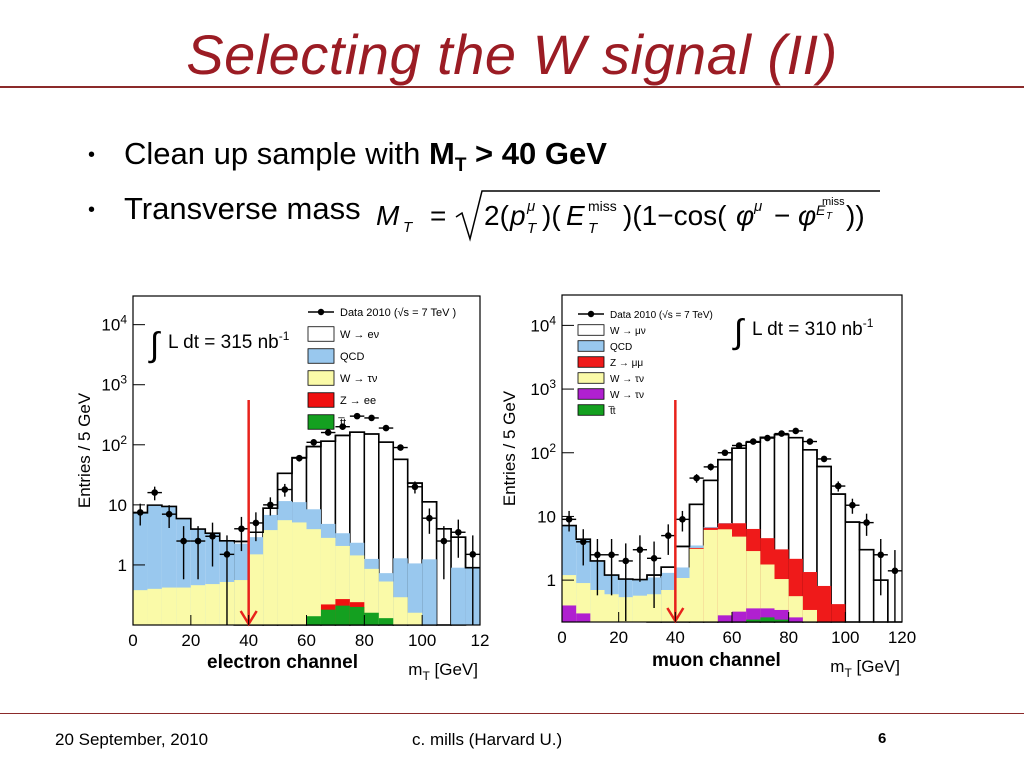 The width and height of the screenshot is (1024, 768). What do you see at coordinates (745, 215) in the screenshot?
I see `svg-text: φ` at bounding box center [745, 215].